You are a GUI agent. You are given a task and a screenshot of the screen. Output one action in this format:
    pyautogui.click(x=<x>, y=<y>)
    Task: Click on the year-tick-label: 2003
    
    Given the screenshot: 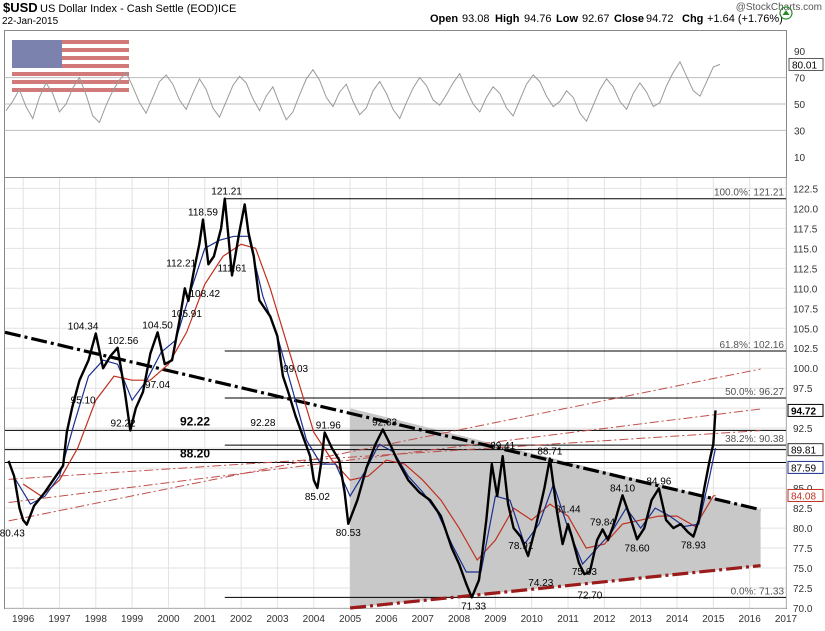 What is the action you would take?
    pyautogui.click(x=277, y=619)
    